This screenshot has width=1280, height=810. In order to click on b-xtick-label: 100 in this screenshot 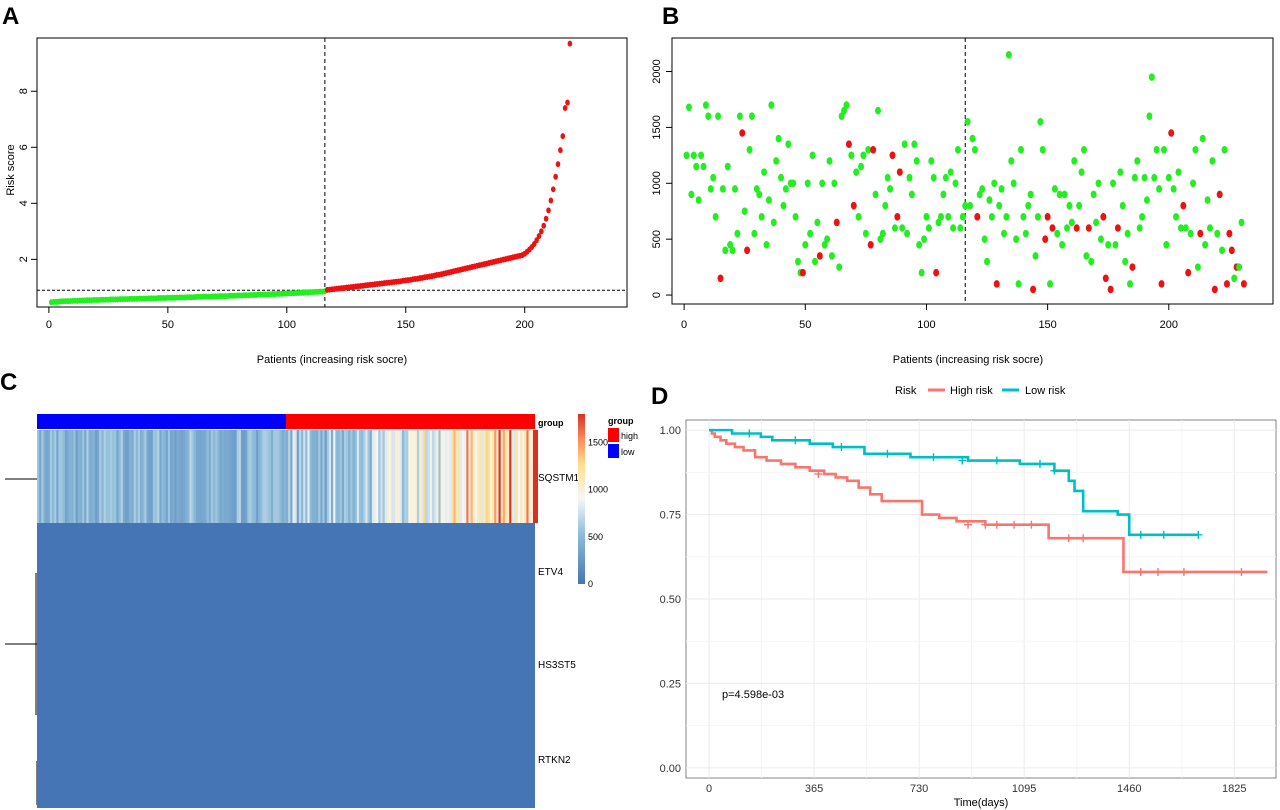, I will do `click(926, 325)`.